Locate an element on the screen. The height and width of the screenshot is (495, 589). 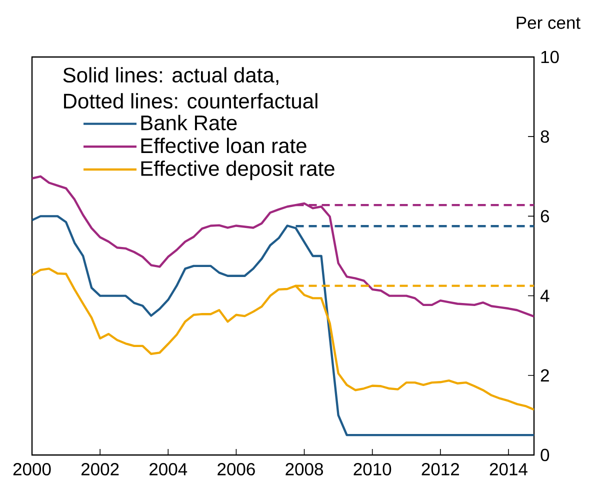
x-tick-label: 2008 is located at coordinates (304, 469).